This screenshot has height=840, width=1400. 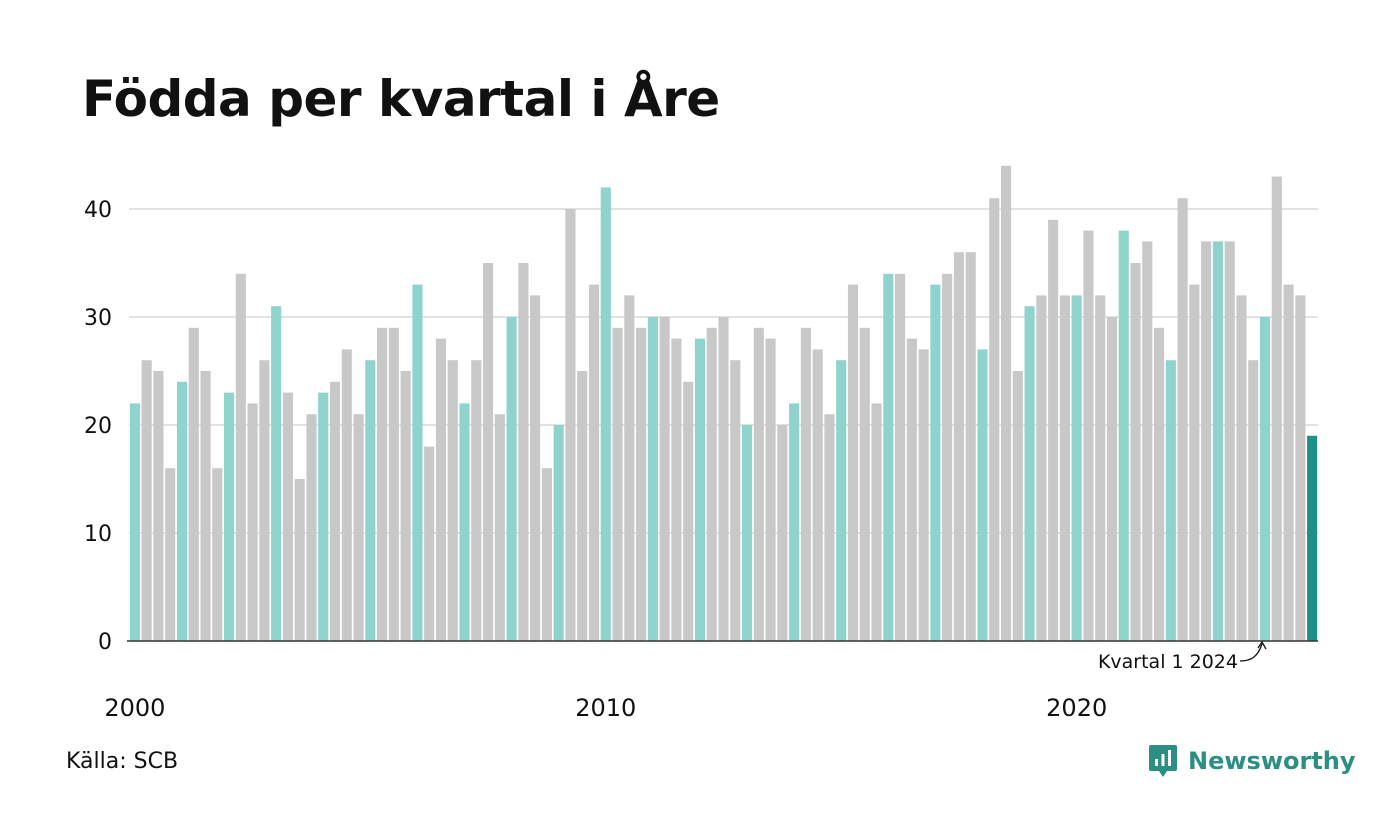 I want to click on y-tick-label: 20, so click(x=98, y=426).